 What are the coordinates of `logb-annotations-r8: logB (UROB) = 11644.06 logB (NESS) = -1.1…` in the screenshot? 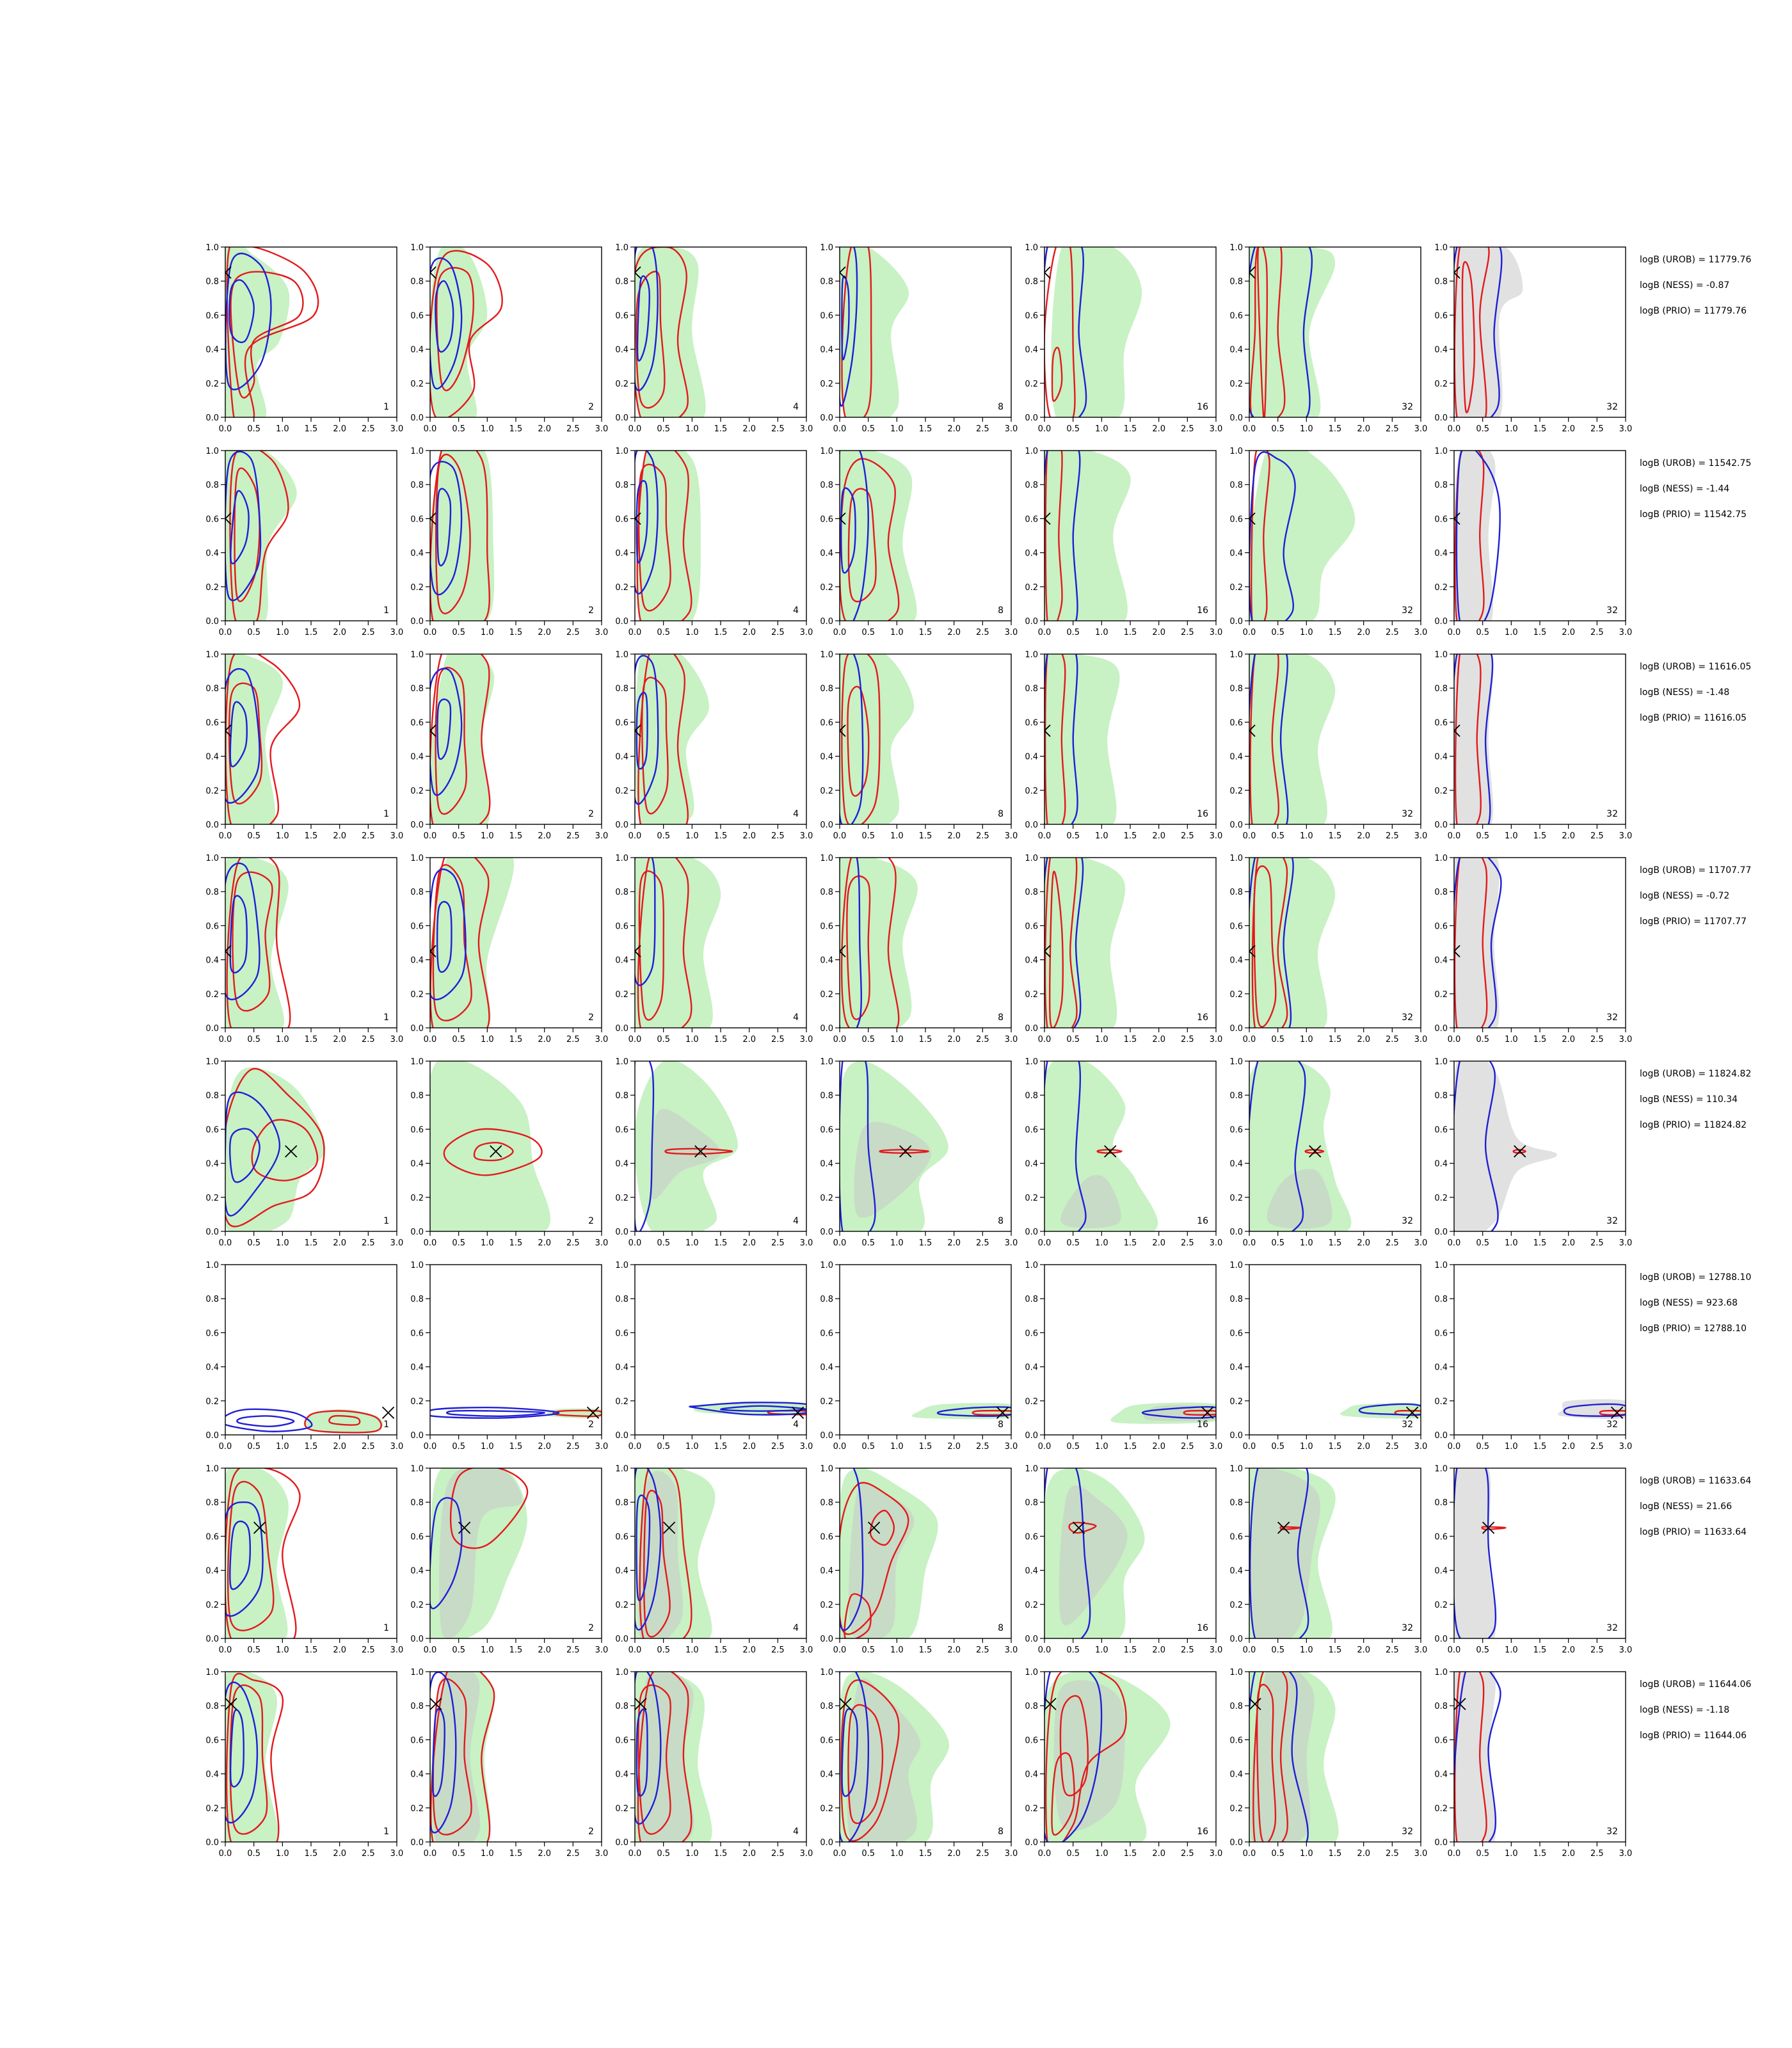 It's located at (1695, 1710).